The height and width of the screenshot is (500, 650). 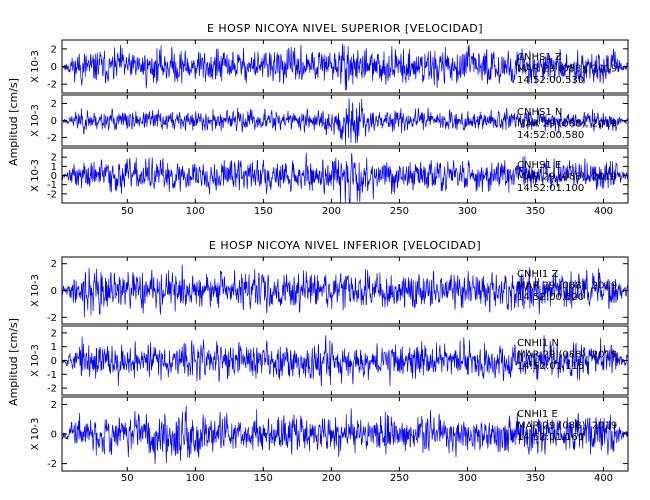 I want to click on annotation-line: 14:52:01.100, so click(x=550, y=188).